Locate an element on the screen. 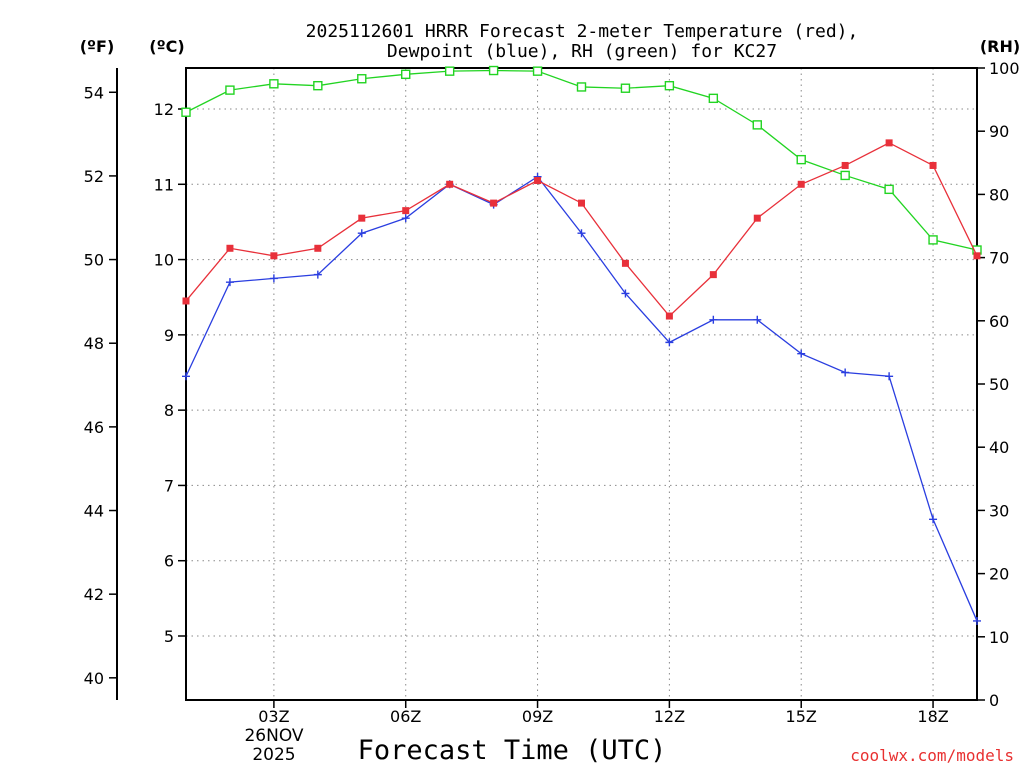 The width and height of the screenshot is (1024, 768). fahrenheit-axis-ticks: 40 42 44 46 48 50 52 54 is located at coordinates (100, 385).